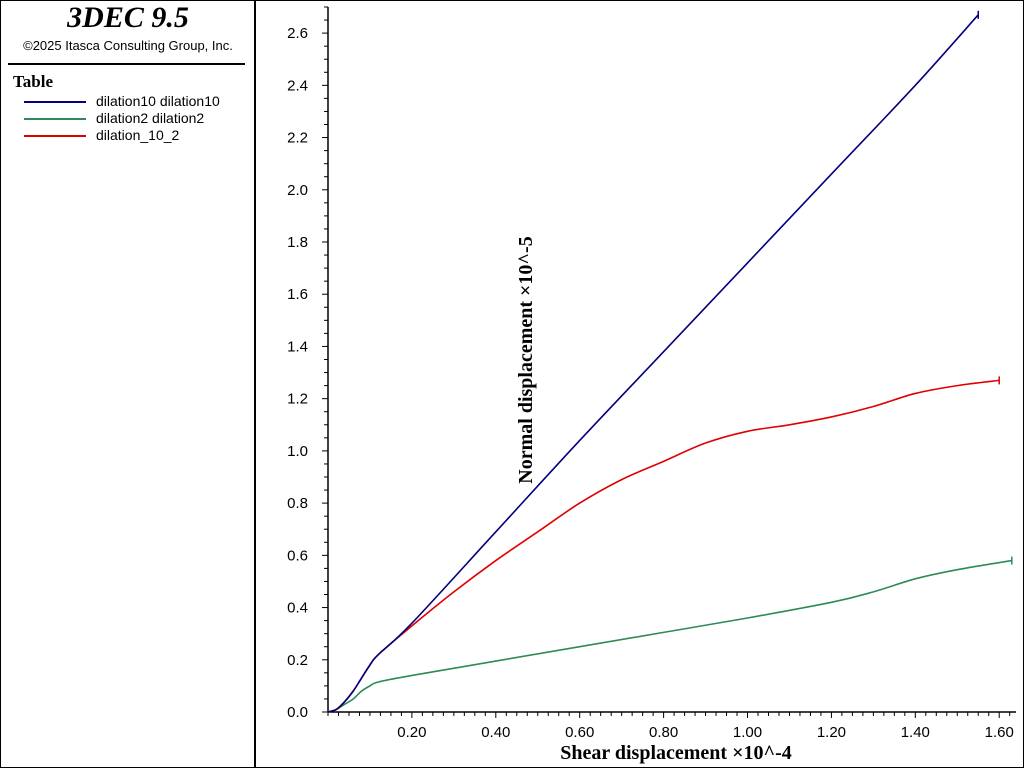 This screenshot has height=768, width=1024. Describe the element at coordinates (297, 503) in the screenshot. I see `y-tick-label: 0.8` at that location.